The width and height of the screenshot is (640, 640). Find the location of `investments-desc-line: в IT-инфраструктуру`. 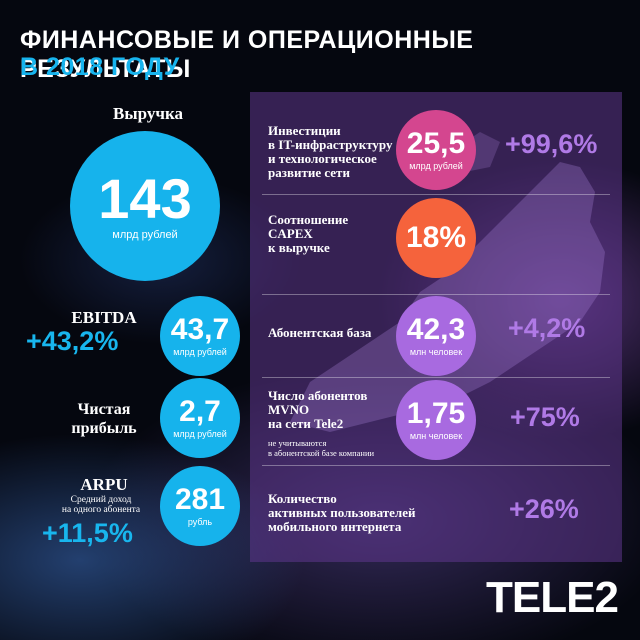

investments-desc-line: в IT-инфраструктуру is located at coordinates (330, 144).